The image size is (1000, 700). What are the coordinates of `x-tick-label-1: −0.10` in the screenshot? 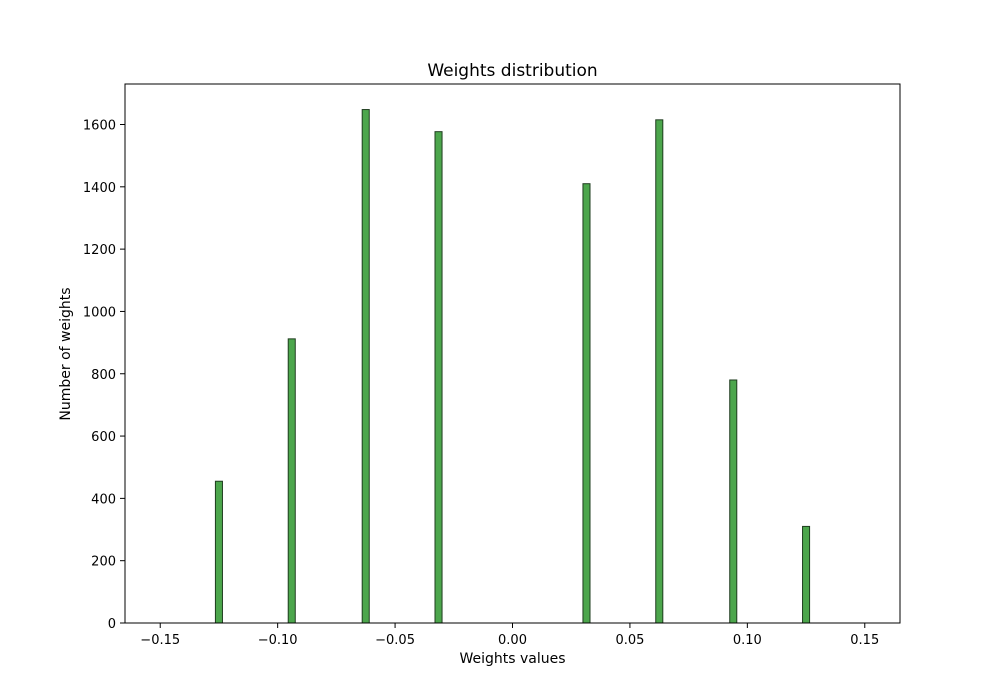 It's located at (278, 640).